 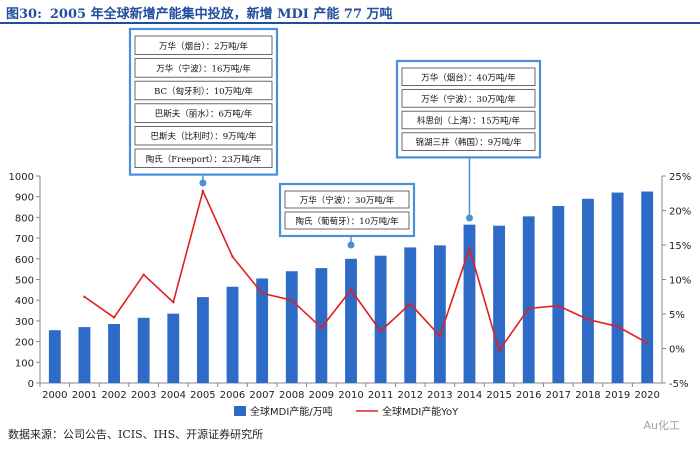 I want to click on right-tick-label: 25%, so click(x=680, y=177).